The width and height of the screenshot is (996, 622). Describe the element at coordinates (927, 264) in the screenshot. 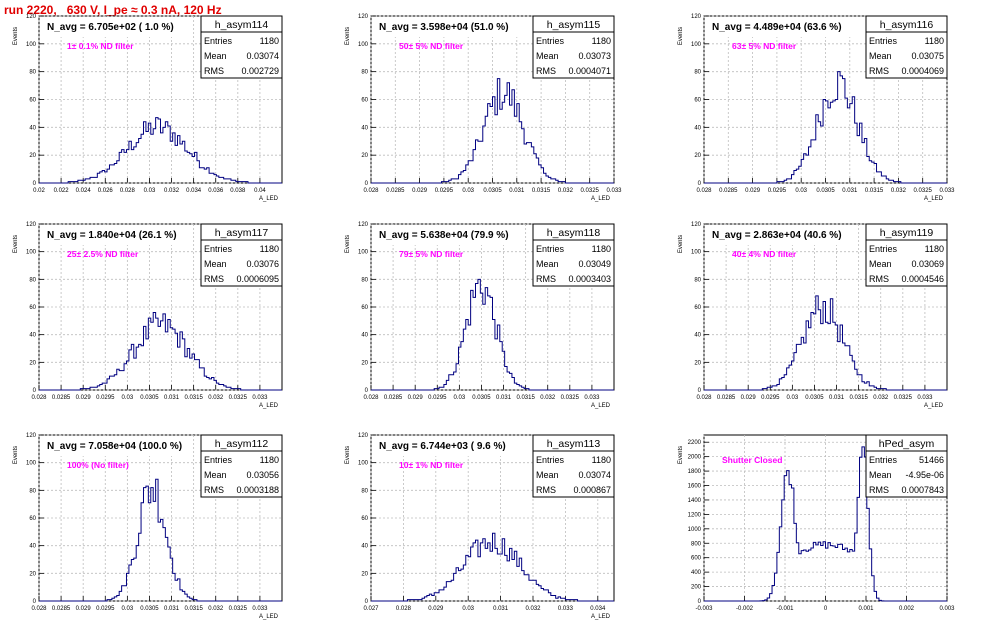

I see `stats-value: 0.03069` at that location.